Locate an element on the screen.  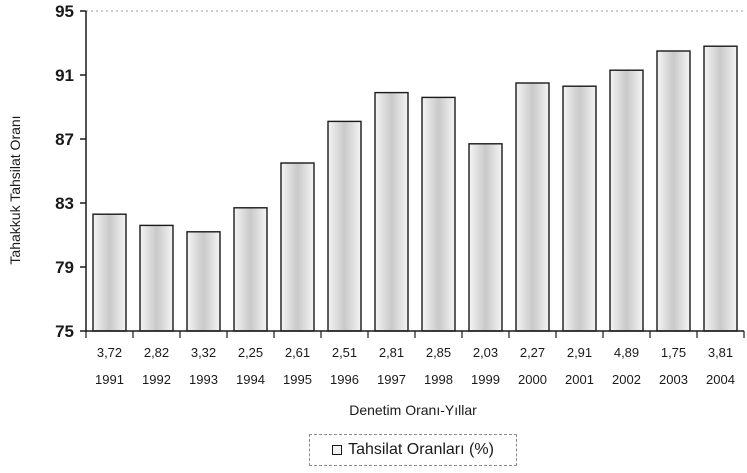
legend: Tahsilat Oranları (%) is located at coordinates (413, 450).